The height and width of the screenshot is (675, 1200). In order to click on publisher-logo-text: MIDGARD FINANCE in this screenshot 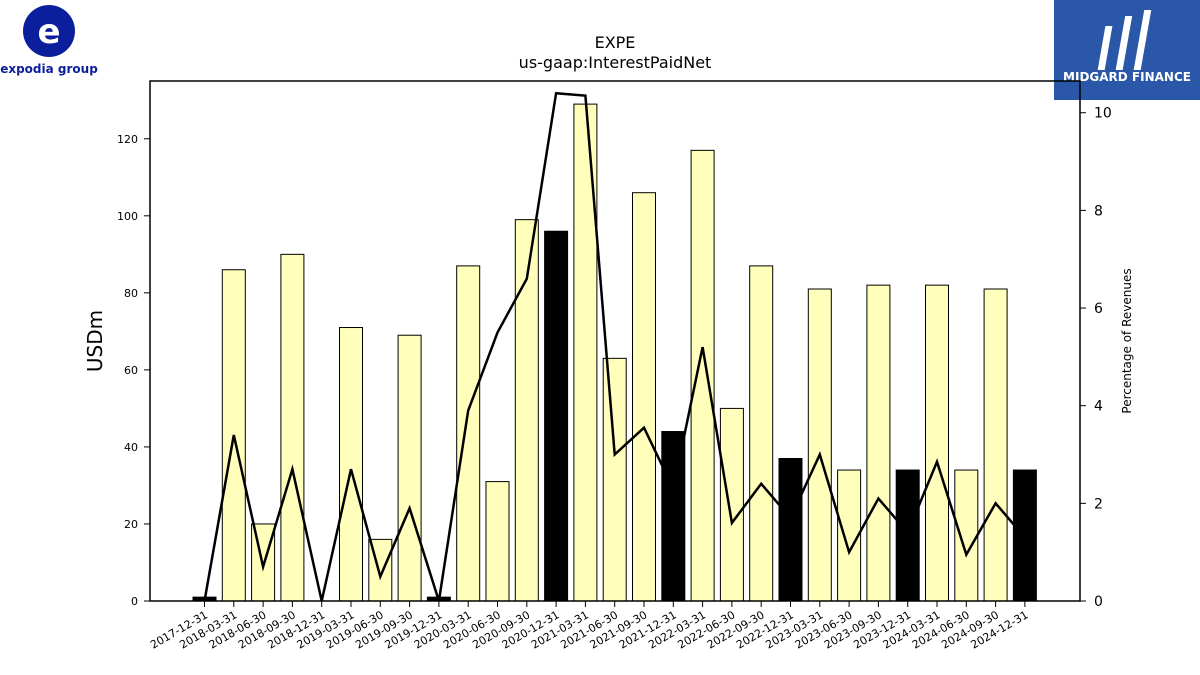, I will do `click(1127, 77)`.